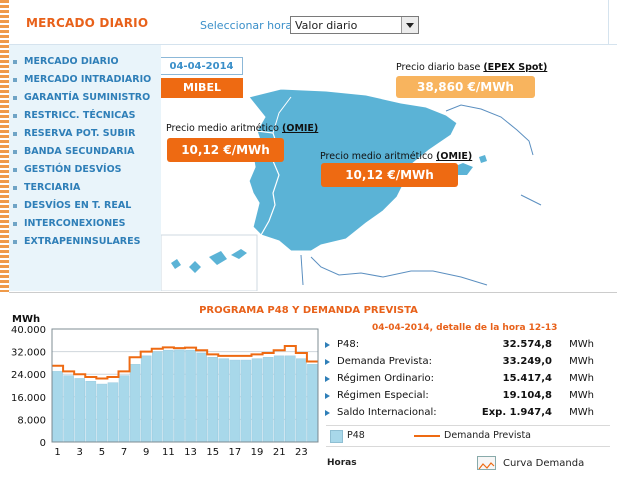 Image resolution: width=617 pixels, height=493 pixels. Describe the element at coordinates (28, 353) in the screenshot. I see `y-tick-label: 32.000` at that location.